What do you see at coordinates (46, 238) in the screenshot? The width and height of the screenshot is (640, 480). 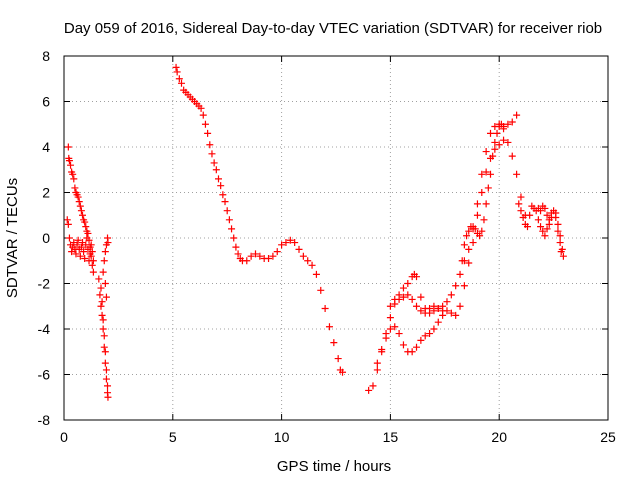 I see `y-tick-label: 0` at bounding box center [46, 238].